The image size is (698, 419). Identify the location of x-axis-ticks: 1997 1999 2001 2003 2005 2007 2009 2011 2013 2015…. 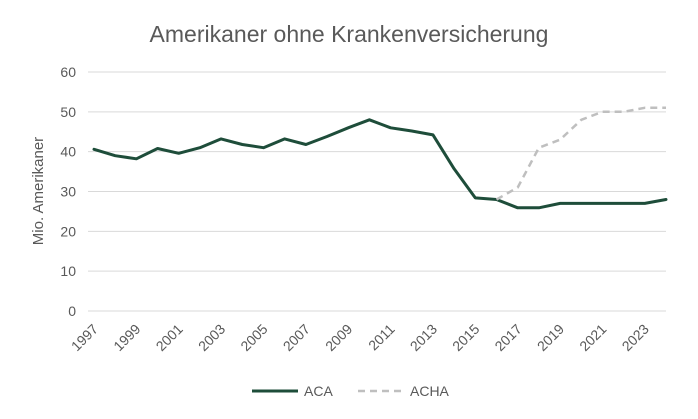
(360, 337).